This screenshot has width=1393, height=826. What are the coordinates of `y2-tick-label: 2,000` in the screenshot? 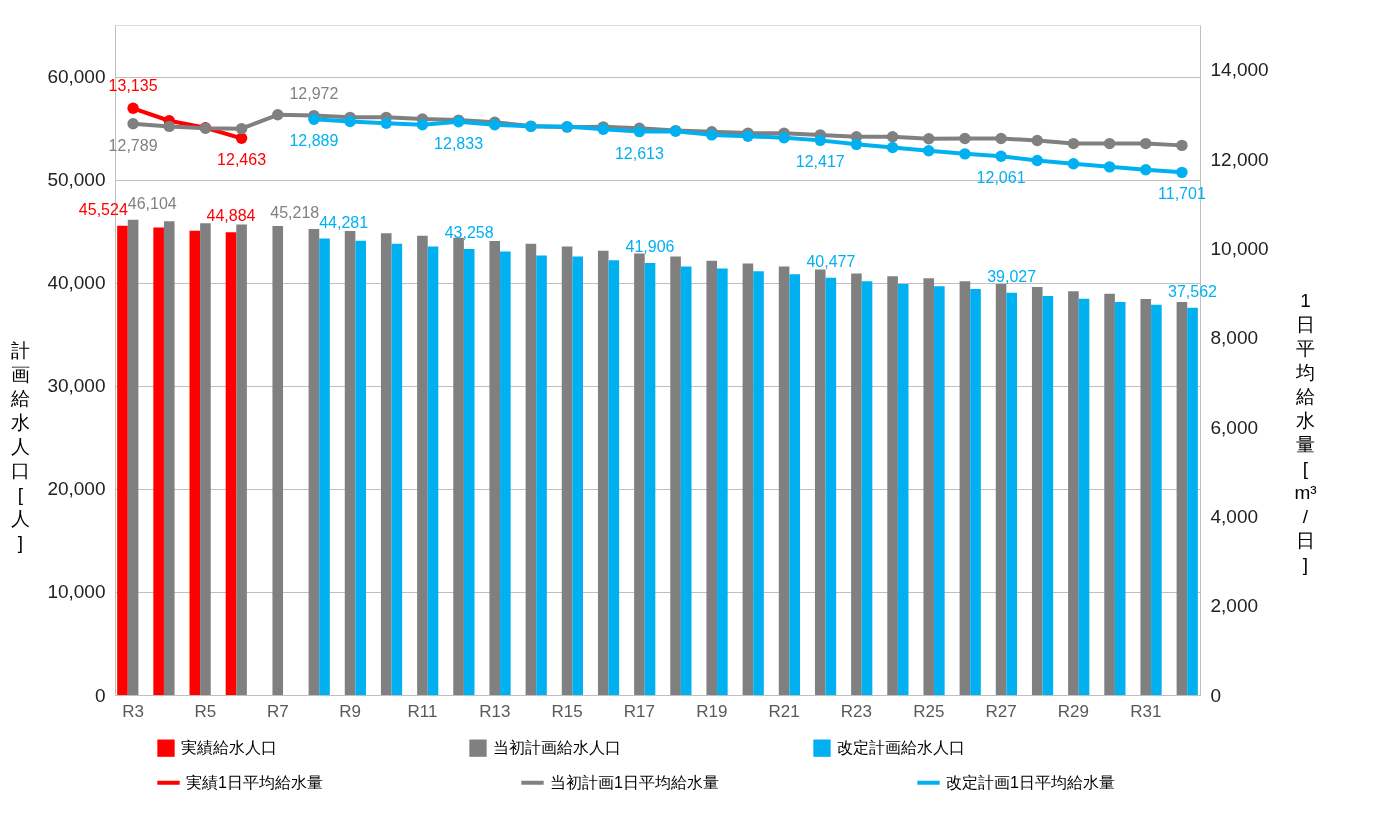 It's located at (1234, 606).